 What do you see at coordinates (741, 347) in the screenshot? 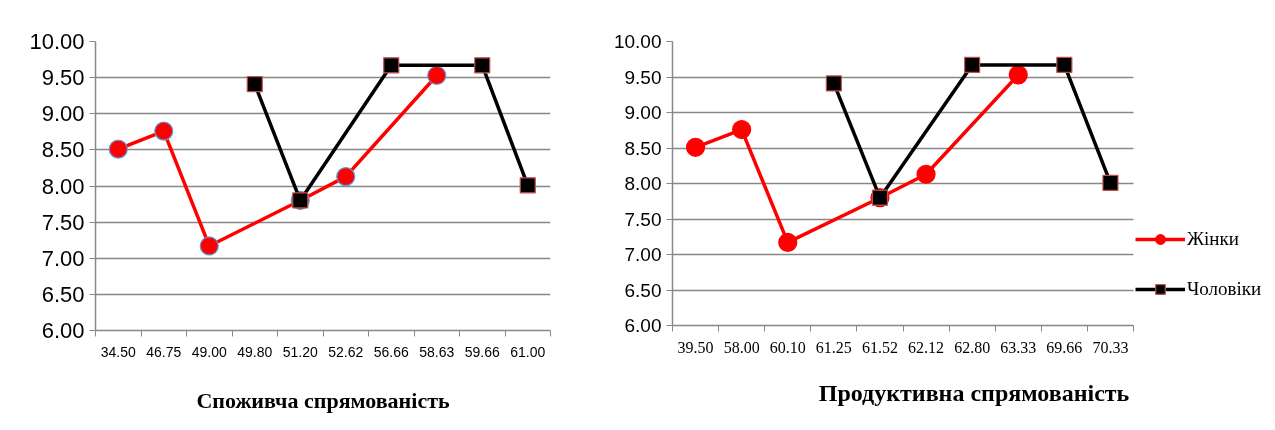
I see `x-tick-label: 58.00` at bounding box center [741, 347].